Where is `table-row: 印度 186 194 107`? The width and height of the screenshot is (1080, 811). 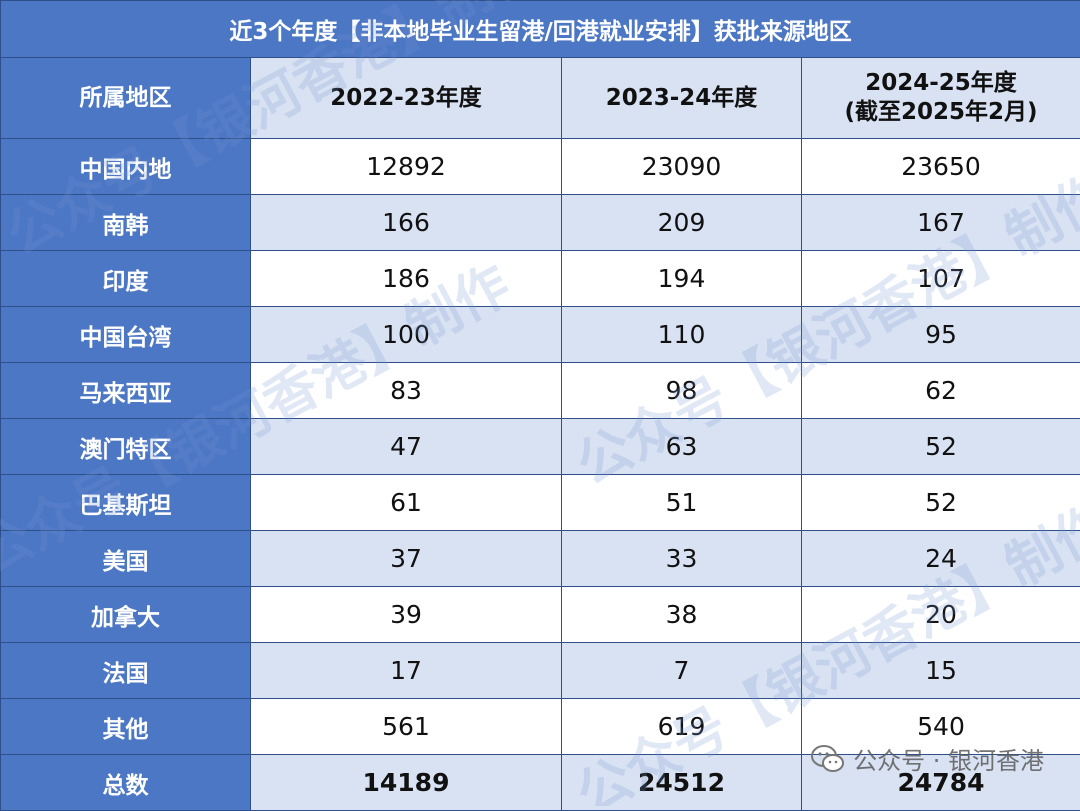 table-row: 印度 186 194 107 is located at coordinates (540, 279).